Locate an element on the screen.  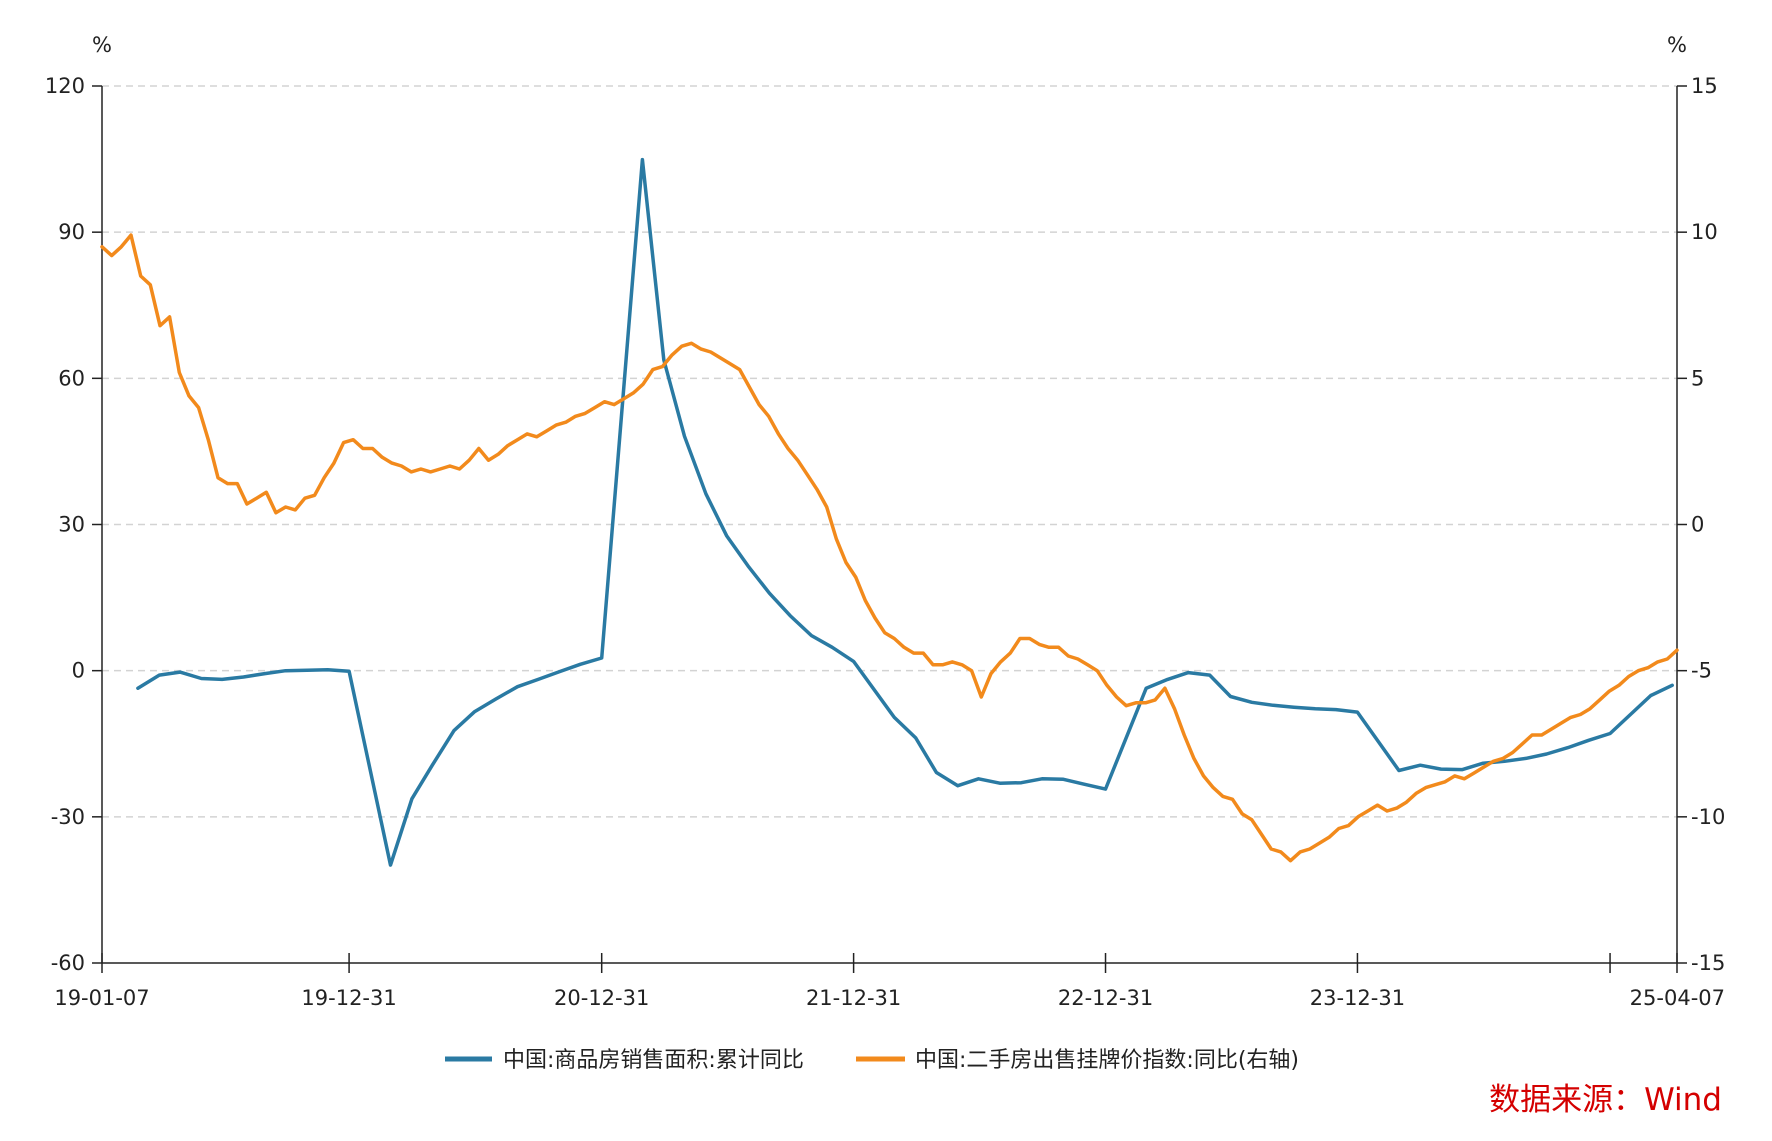
x-tick-label: 21-12-31 is located at coordinates (853, 998).